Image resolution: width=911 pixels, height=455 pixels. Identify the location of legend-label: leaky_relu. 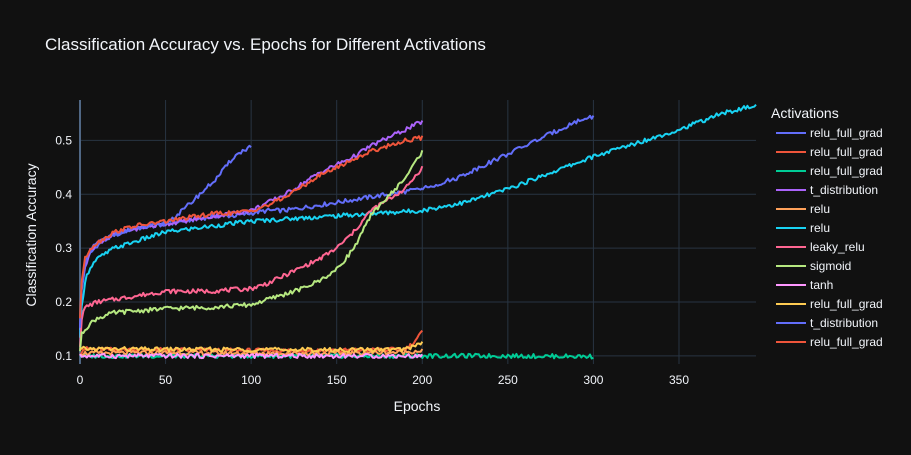
(837, 247).